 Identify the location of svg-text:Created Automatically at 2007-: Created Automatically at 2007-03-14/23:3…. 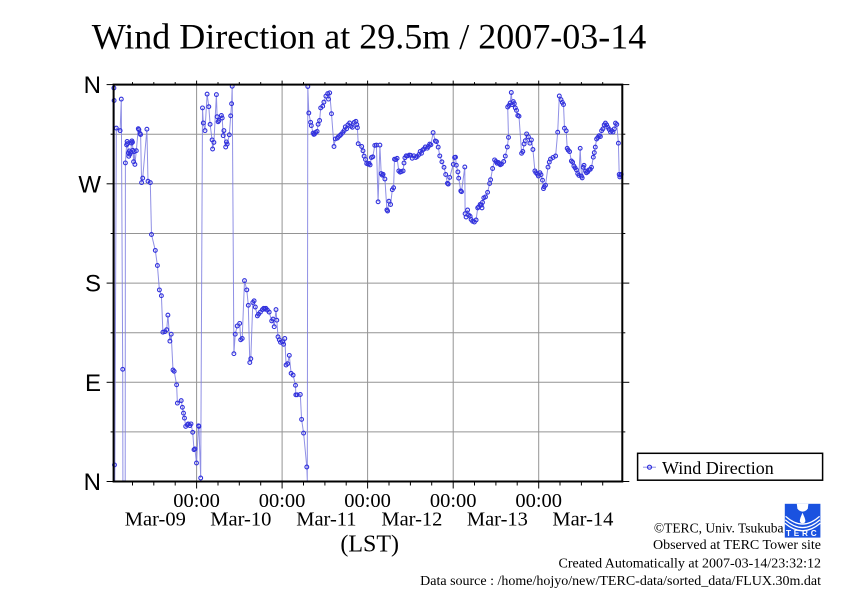
(690, 564).